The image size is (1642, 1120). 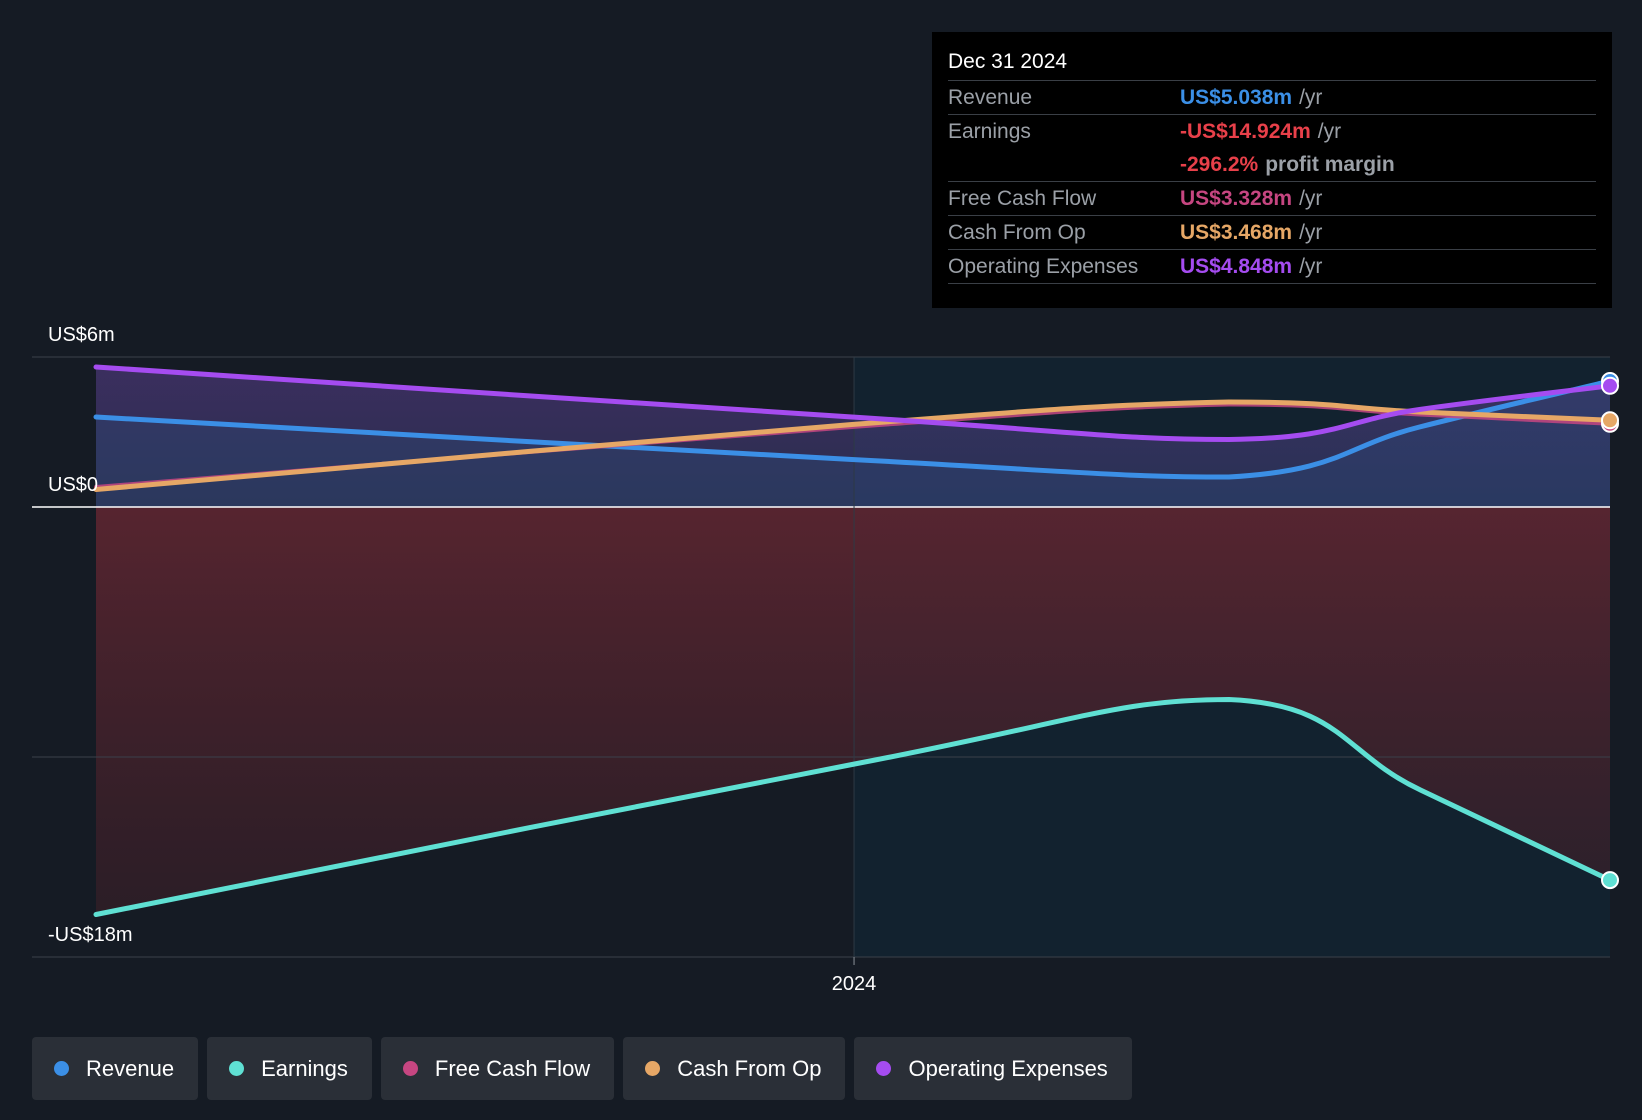 I want to click on tooltip-unit-profit-margin: profit margin, so click(x=1330, y=164).